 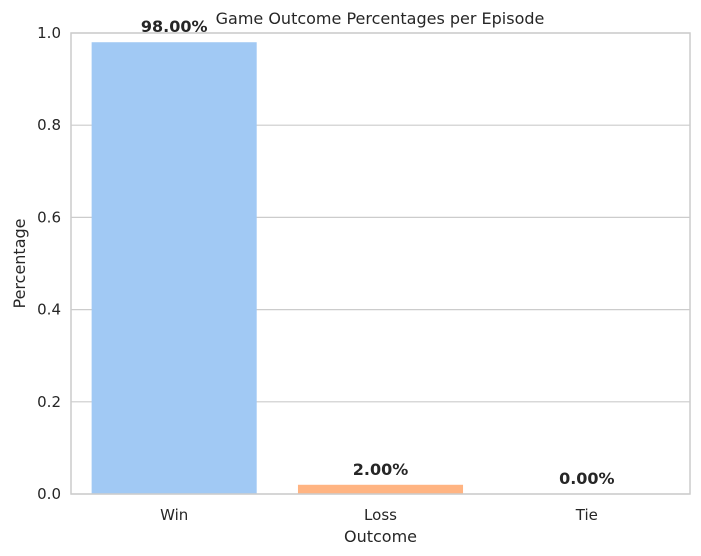 I want to click on y-ticks: 0.0 0.2 0.4 0.6 0.8 1.0, so click(x=49, y=263).